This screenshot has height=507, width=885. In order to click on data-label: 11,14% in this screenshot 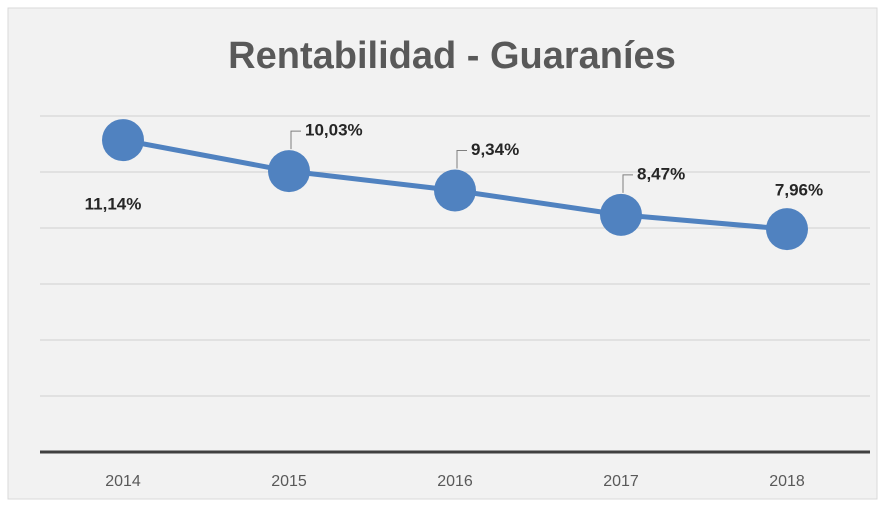, I will do `click(113, 204)`.